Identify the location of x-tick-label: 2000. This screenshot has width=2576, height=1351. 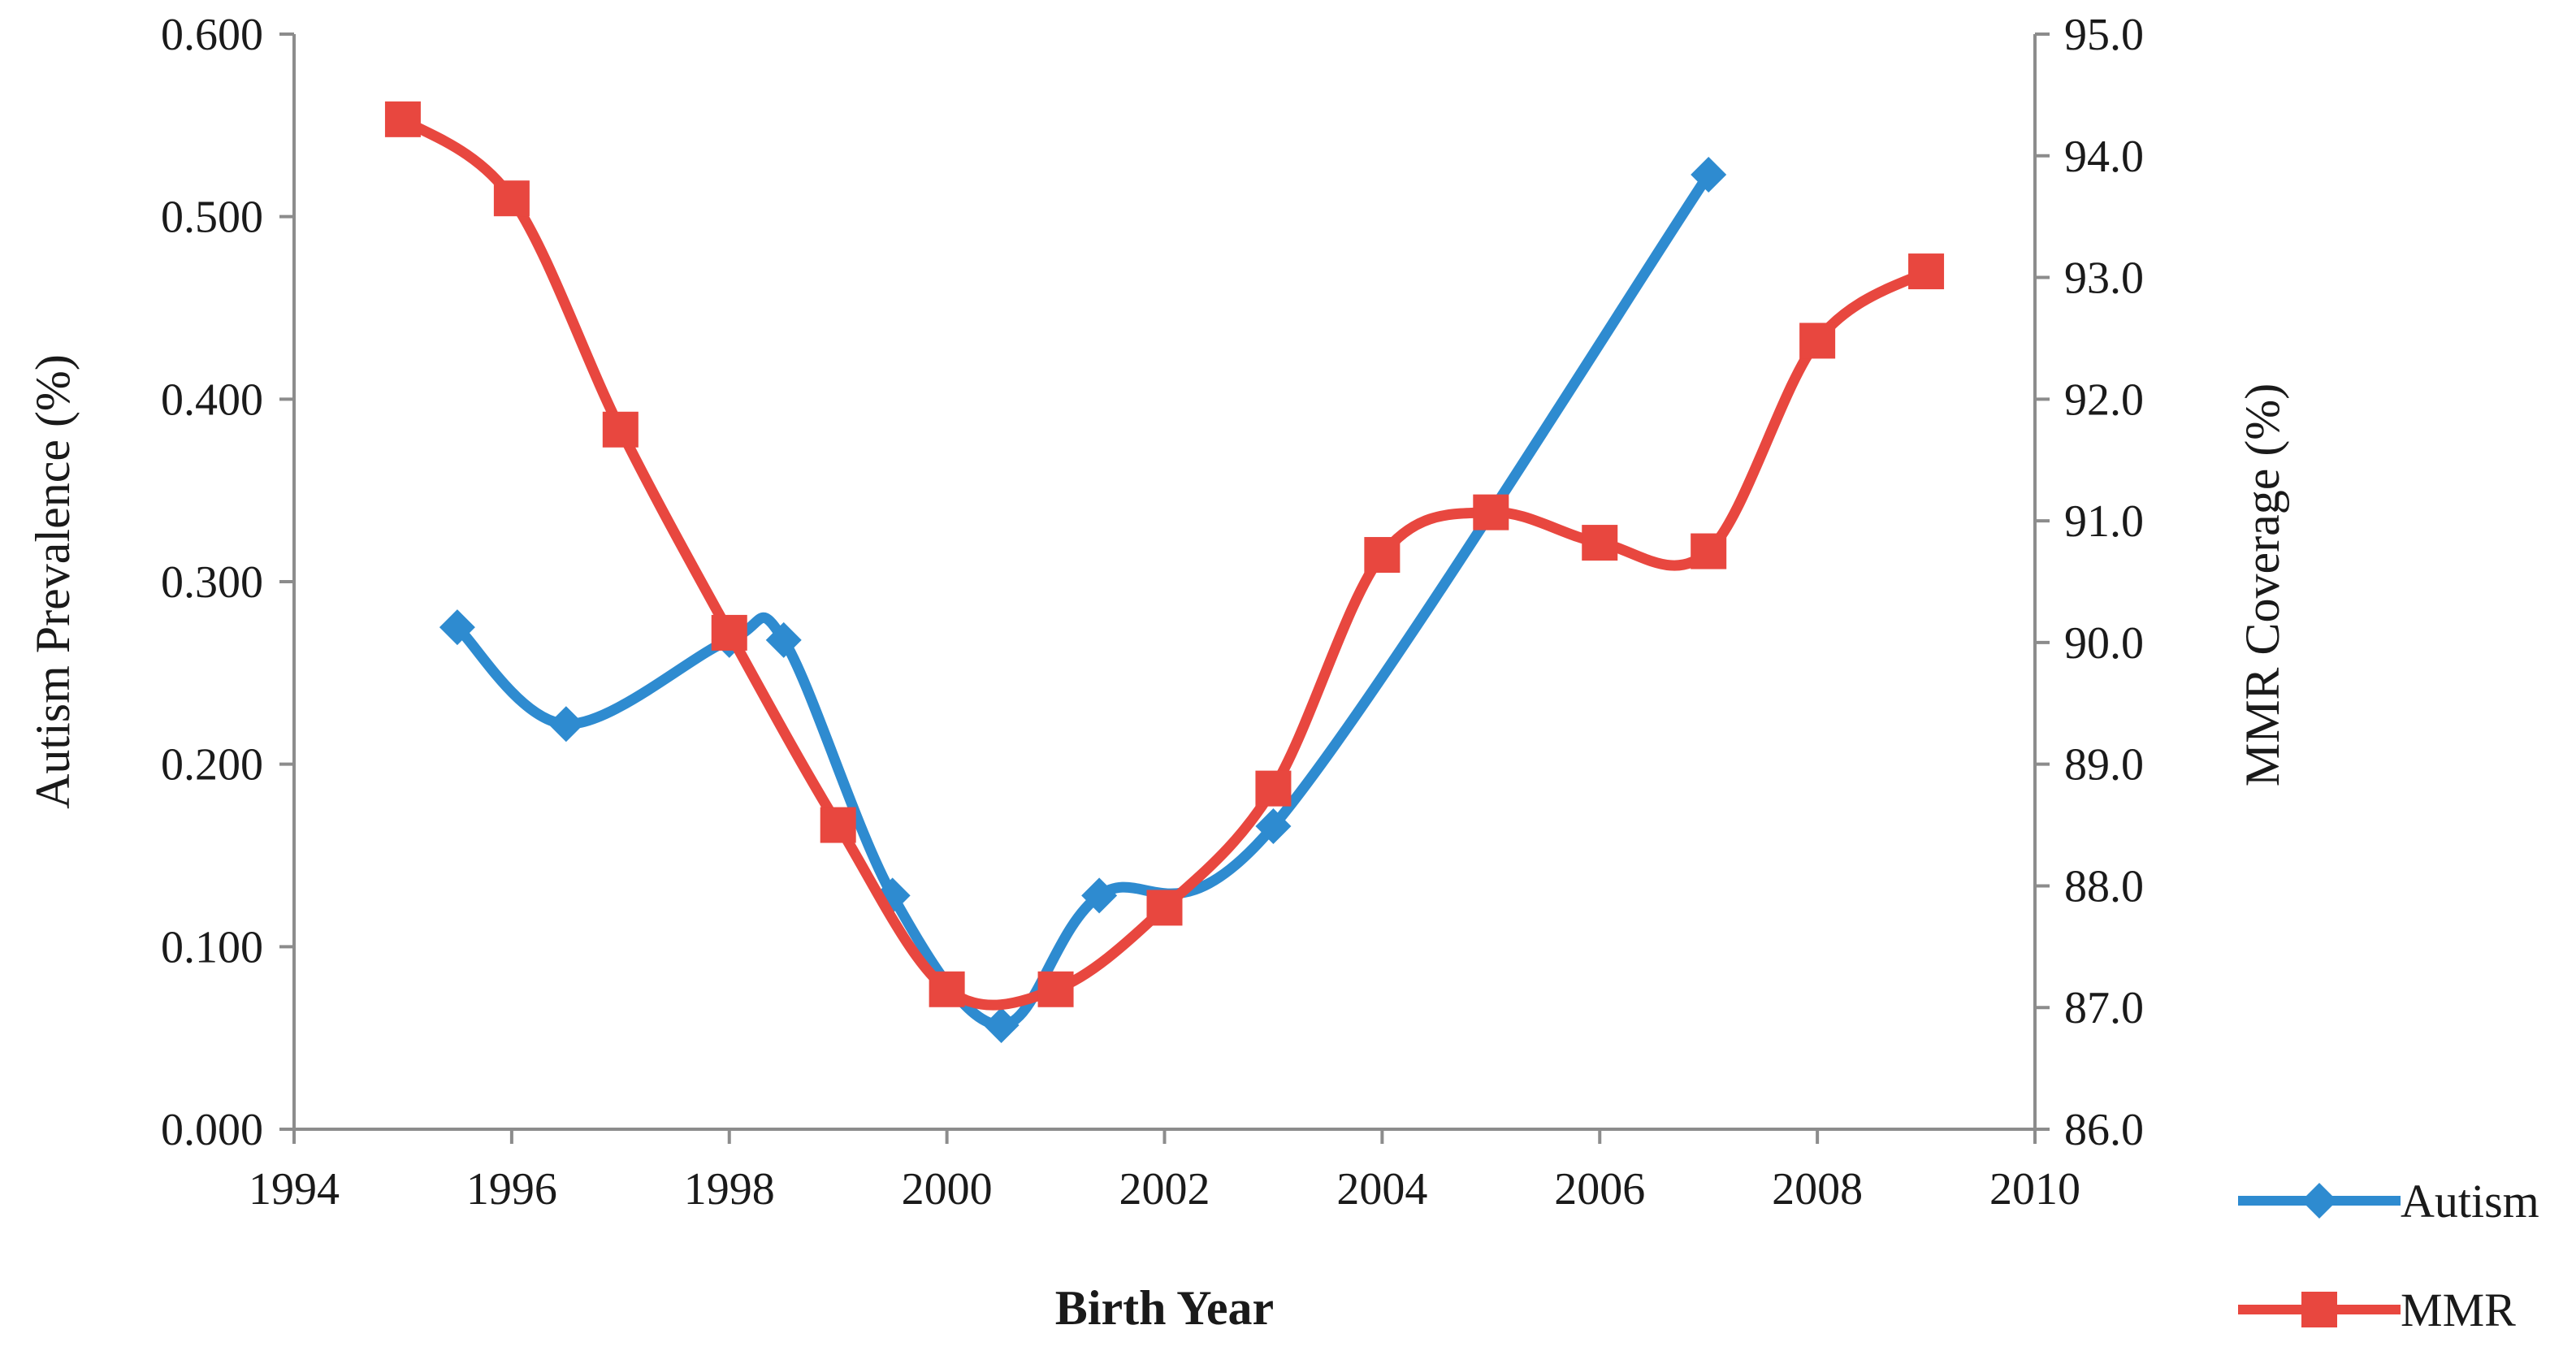
(947, 1189).